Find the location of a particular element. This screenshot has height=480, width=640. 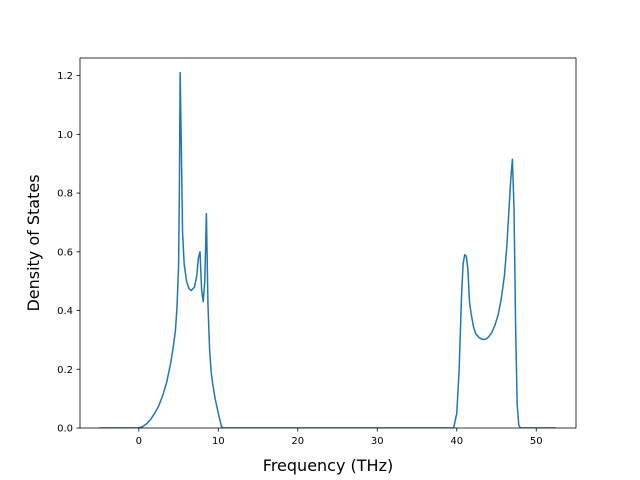

y-axis: 0.0 0.2 0.4 0.6 0.8 1.0 1.2 is located at coordinates (68, 253).